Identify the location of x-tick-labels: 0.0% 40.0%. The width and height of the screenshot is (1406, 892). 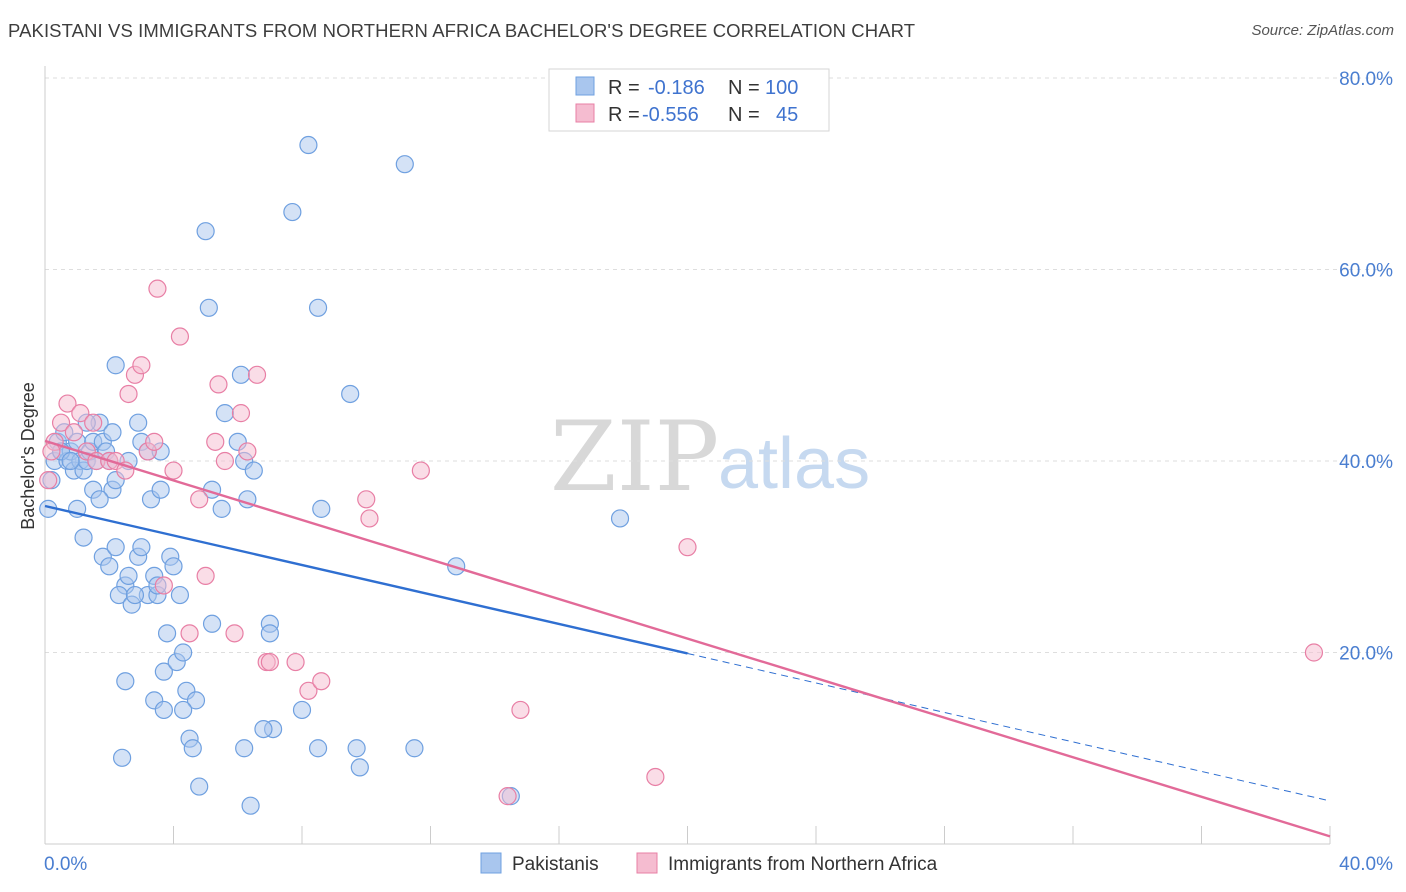
(718, 864).